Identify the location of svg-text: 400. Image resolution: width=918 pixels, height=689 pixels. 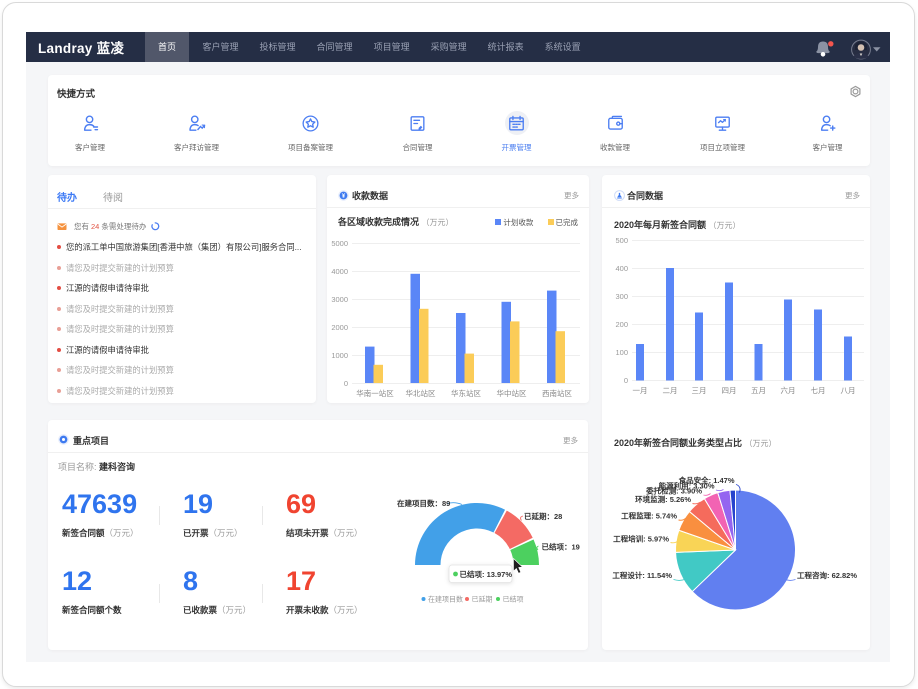
(621, 268).